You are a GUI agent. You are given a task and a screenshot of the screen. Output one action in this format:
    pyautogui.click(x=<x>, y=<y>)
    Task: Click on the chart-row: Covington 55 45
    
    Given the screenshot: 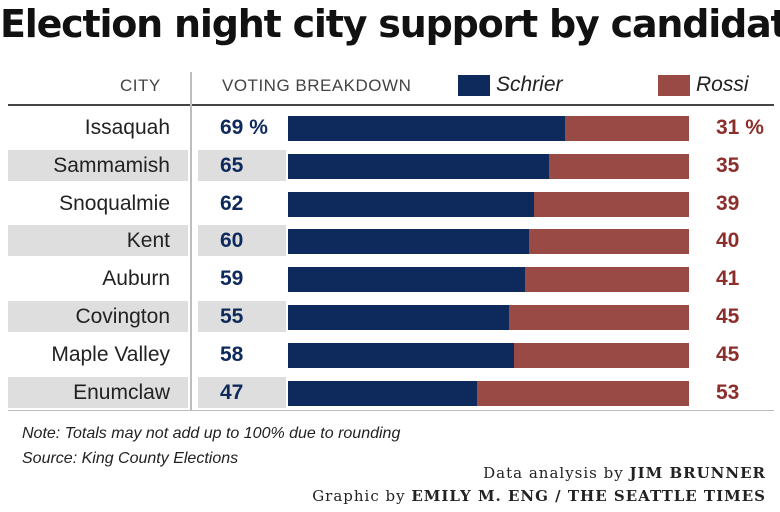 What is the action you would take?
    pyautogui.click(x=391, y=317)
    